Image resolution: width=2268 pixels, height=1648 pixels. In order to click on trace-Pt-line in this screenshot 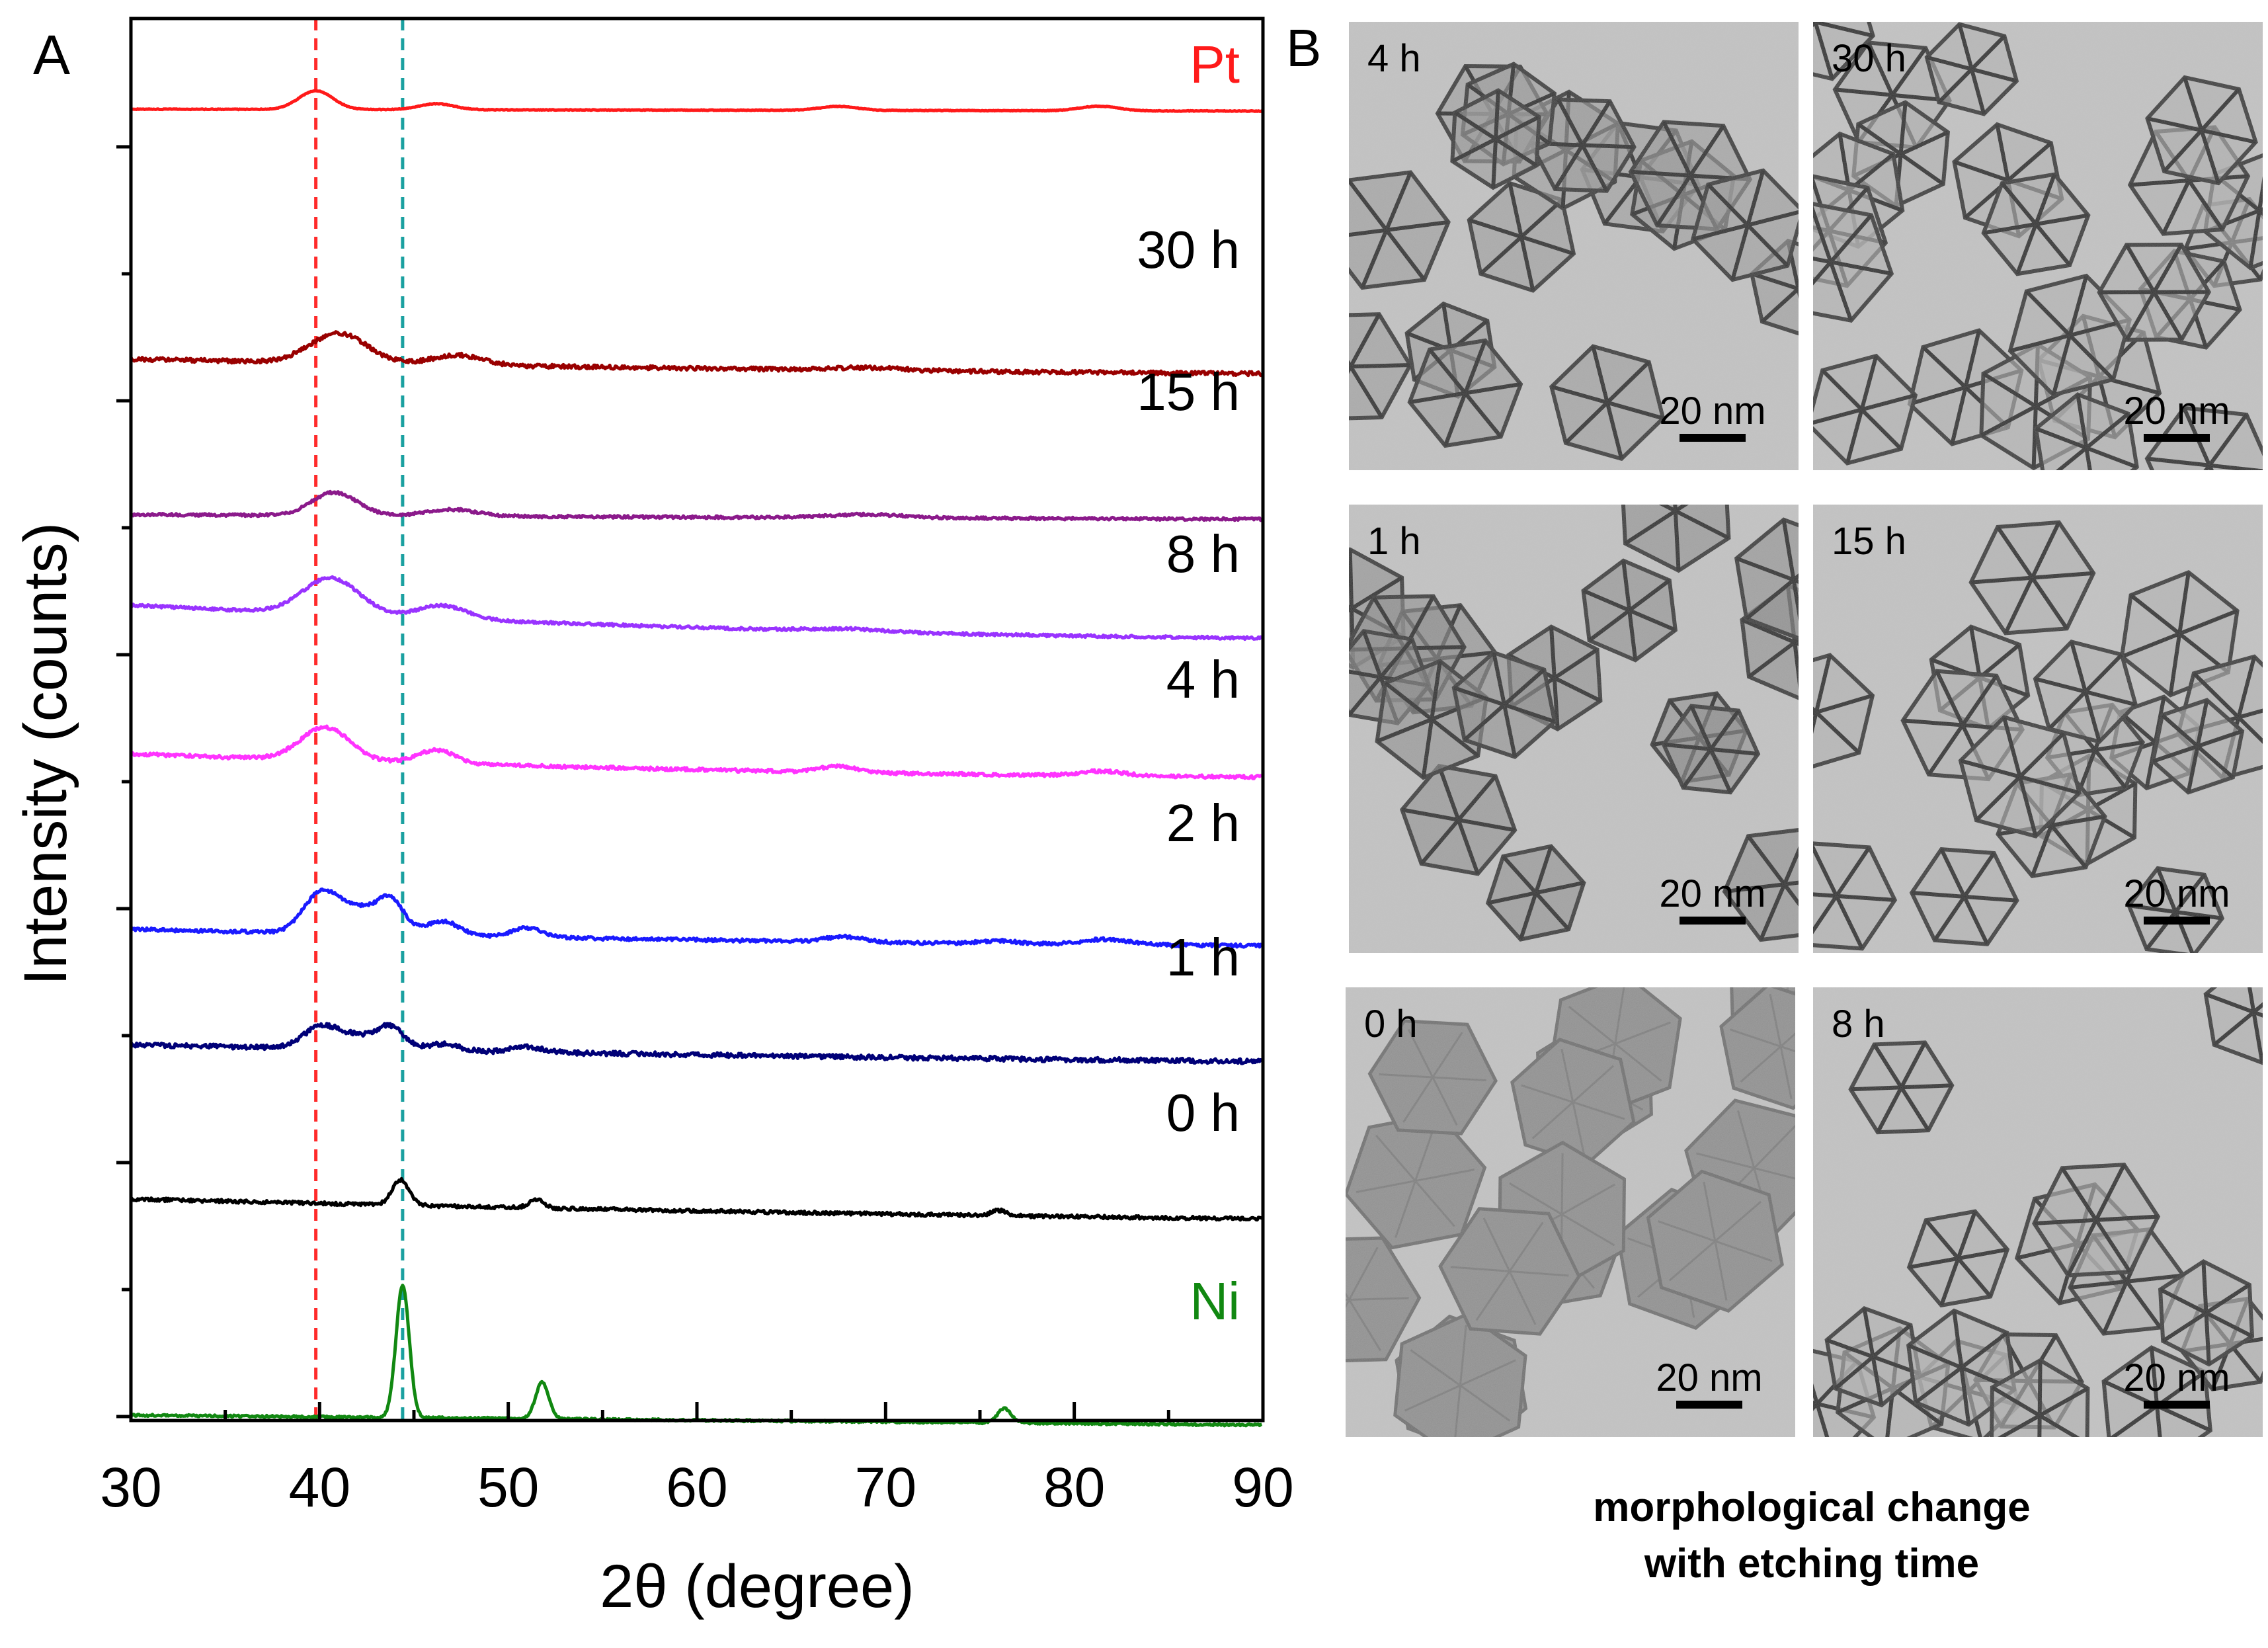, I will do `click(697, 101)`.